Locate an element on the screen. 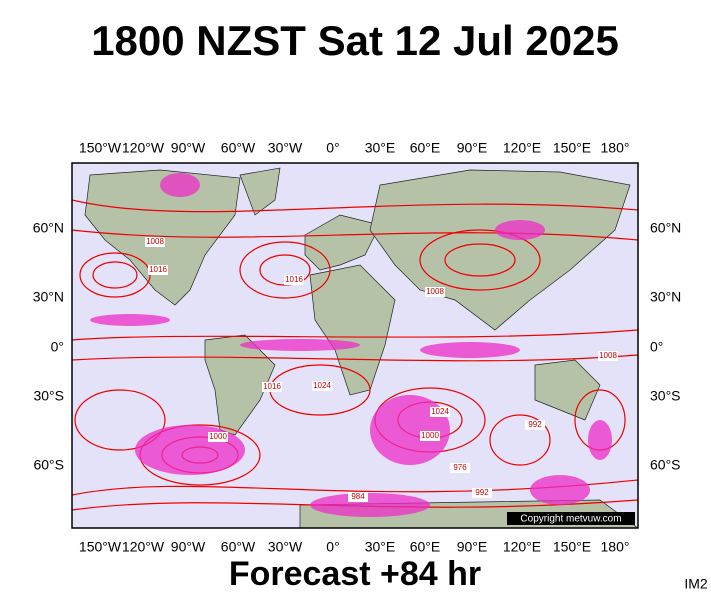 Image resolution: width=711 pixels, height=605 pixels. lat-label-left: 30°N is located at coordinates (48, 297).